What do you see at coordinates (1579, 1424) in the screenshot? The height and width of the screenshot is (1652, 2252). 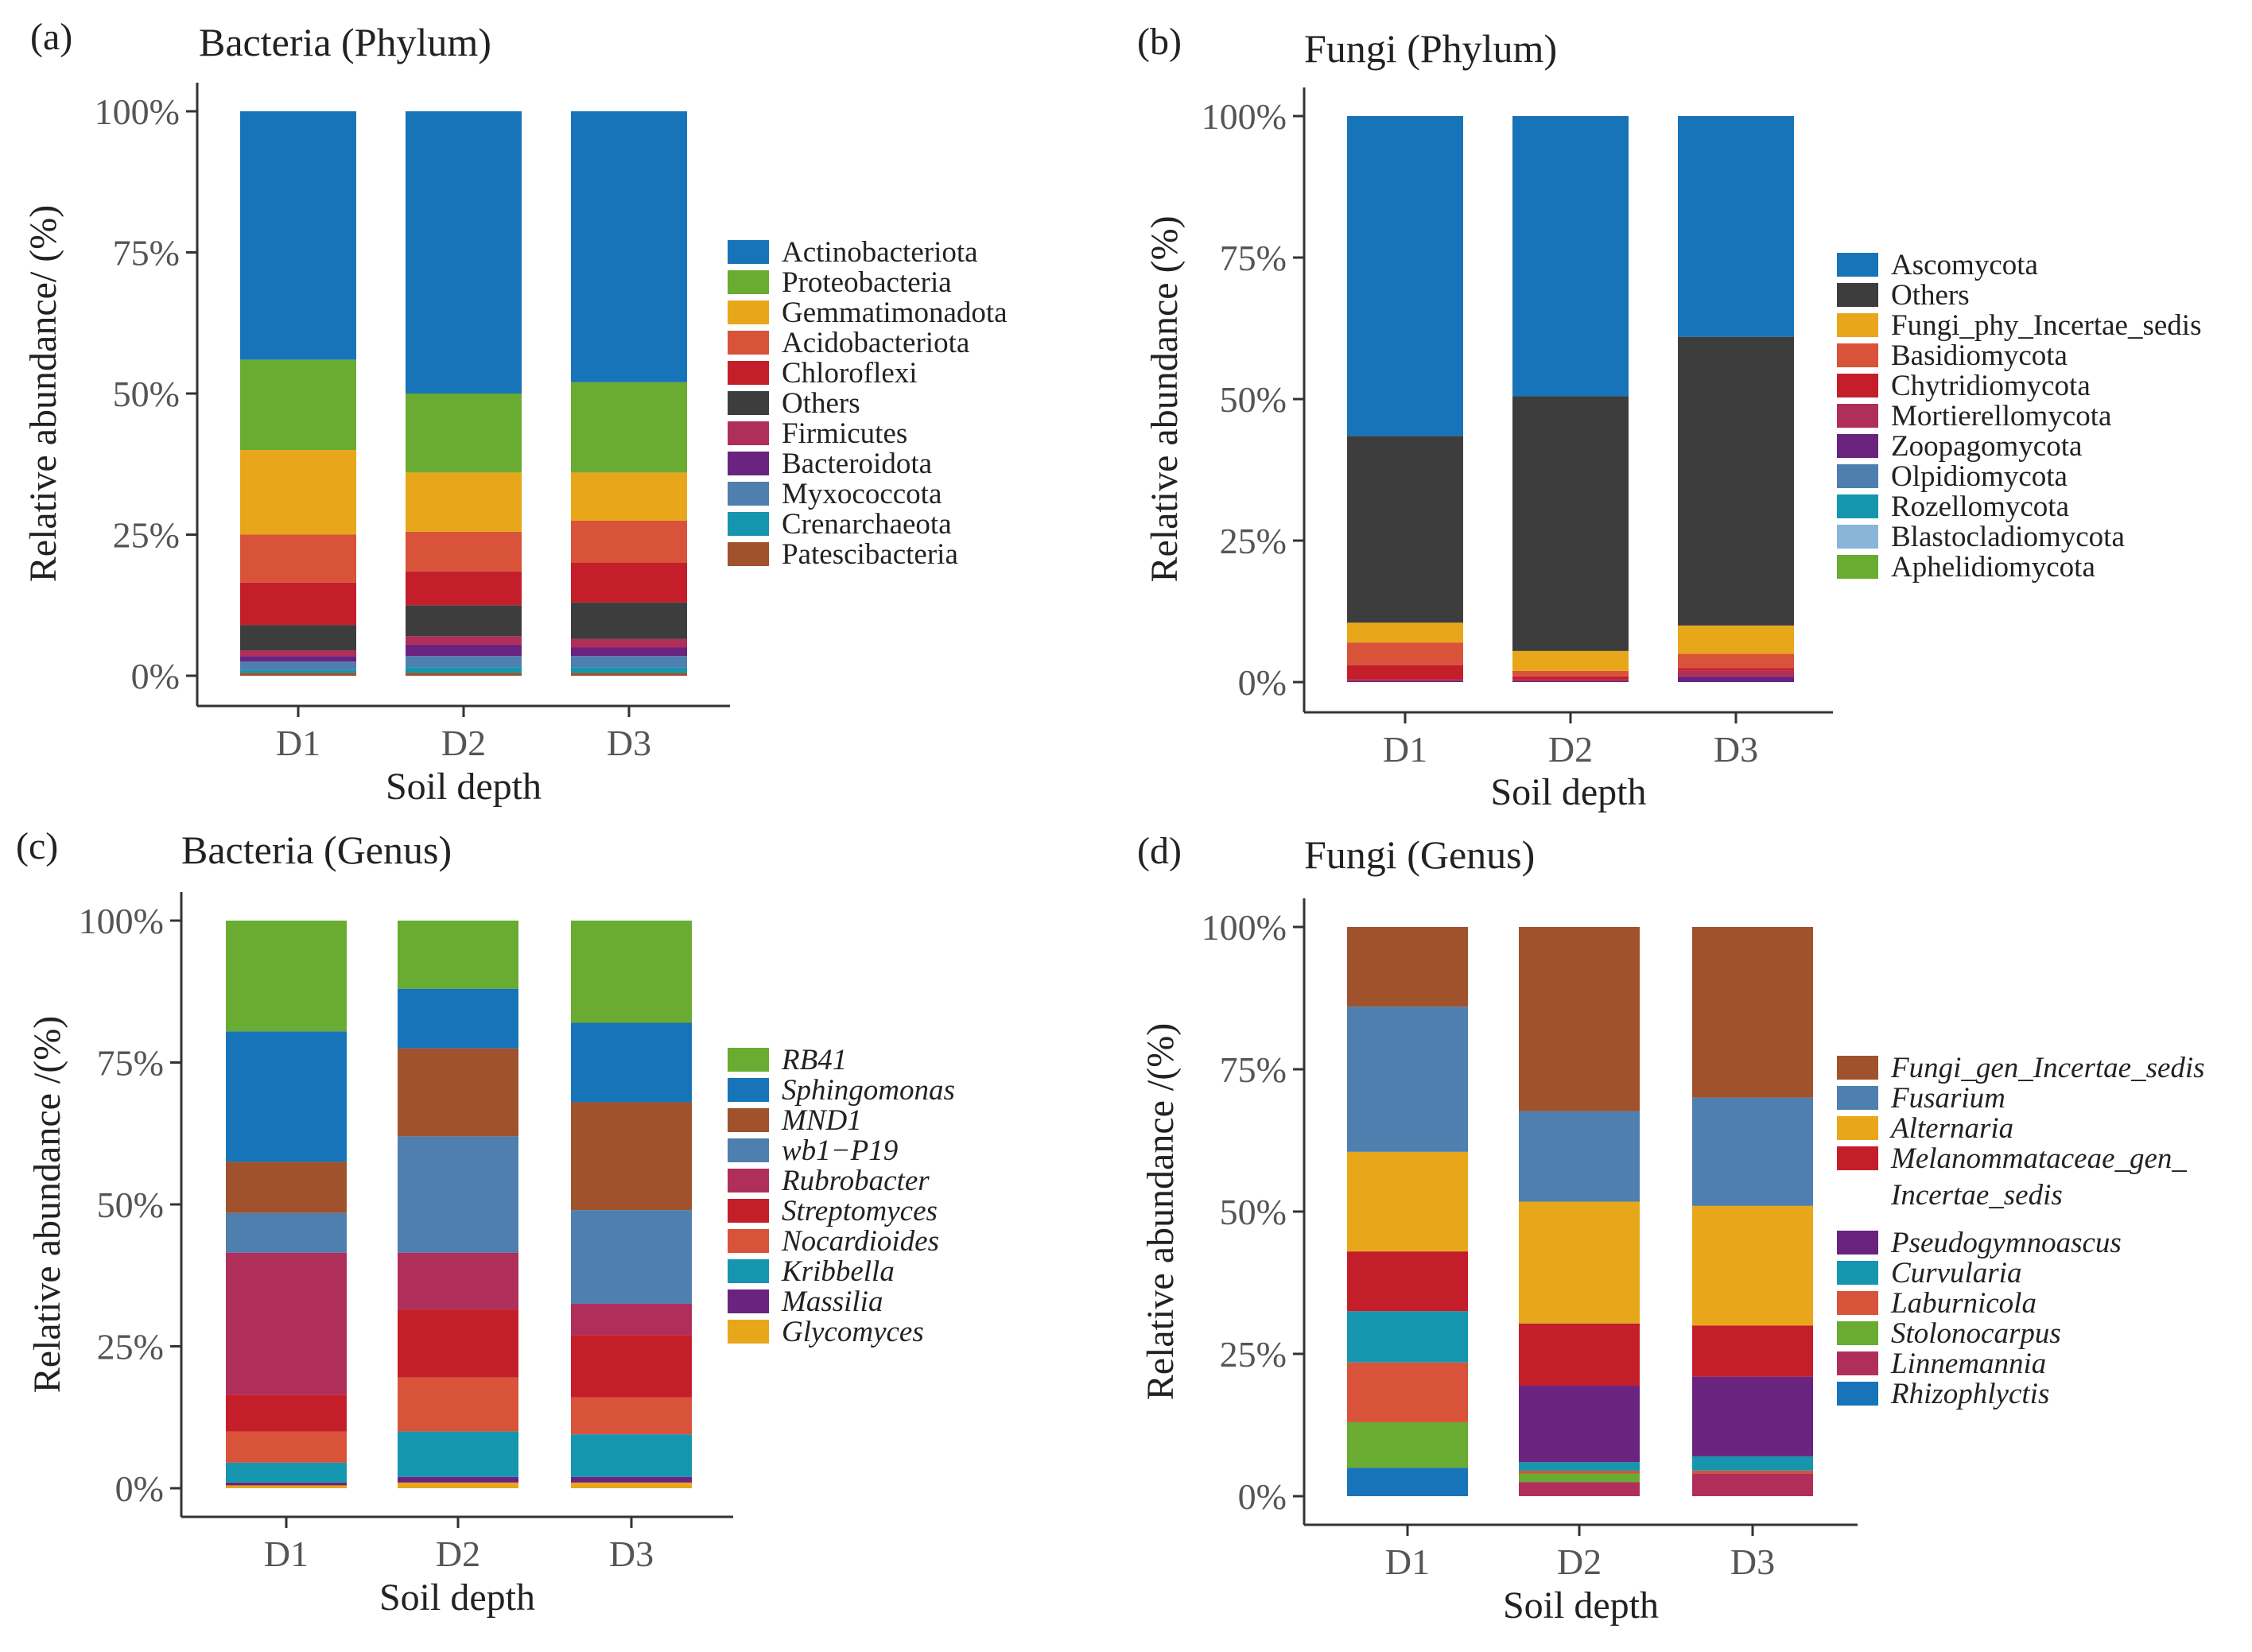 I see `bar-segment-D2-pseudogymnoascus` at bounding box center [1579, 1424].